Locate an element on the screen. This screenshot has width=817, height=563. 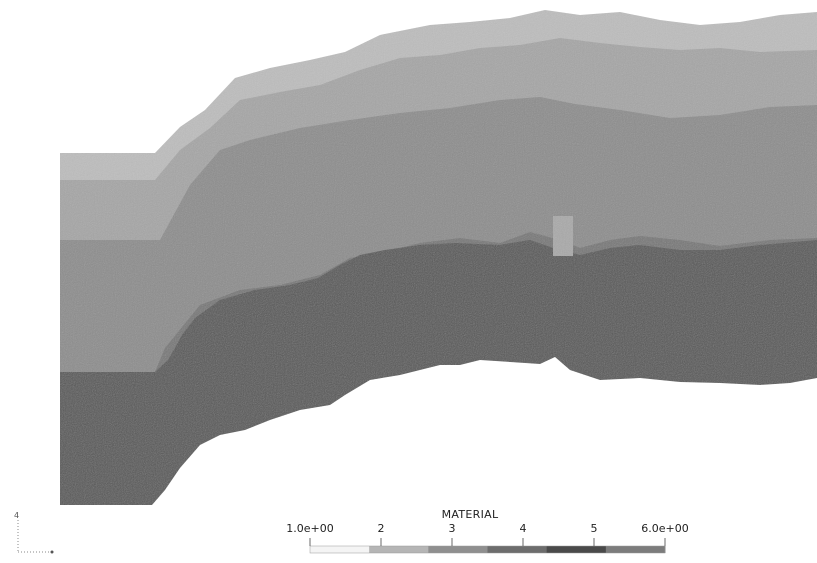
legend-tick-labels: 2 3 4 5 is located at coordinates (487, 534).